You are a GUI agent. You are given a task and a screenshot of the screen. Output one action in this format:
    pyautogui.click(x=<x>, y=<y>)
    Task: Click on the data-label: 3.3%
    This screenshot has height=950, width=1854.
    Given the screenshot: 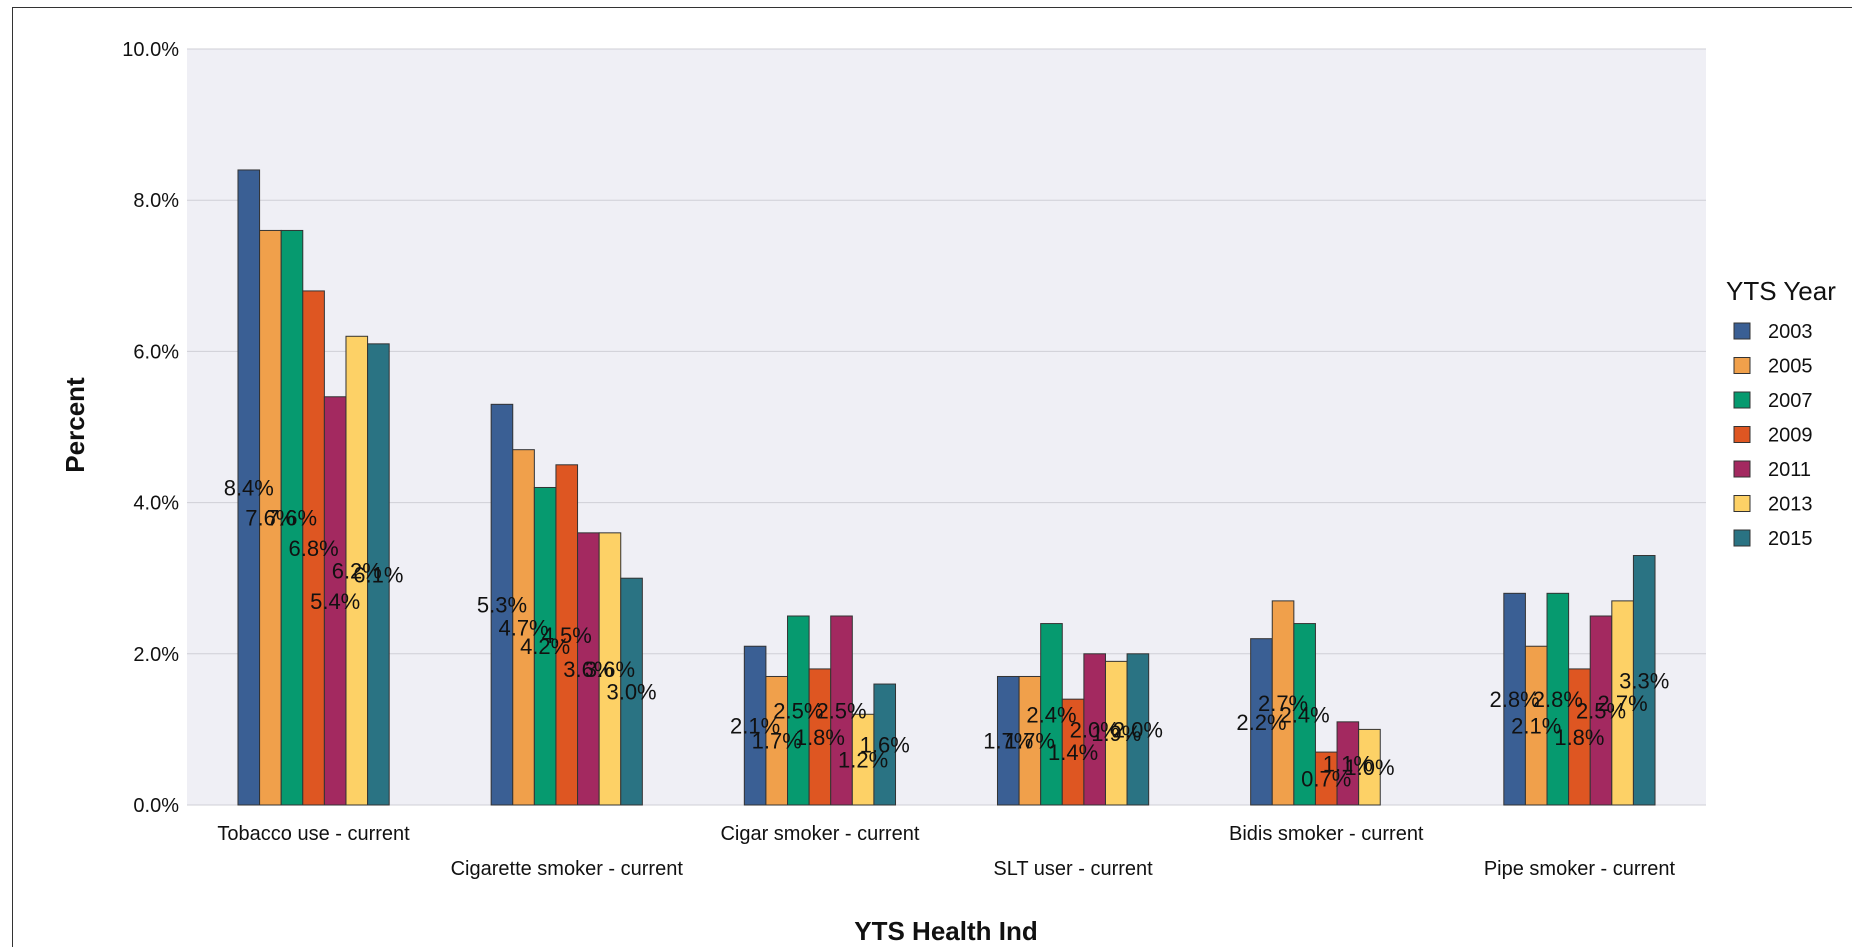 What is the action you would take?
    pyautogui.click(x=1644, y=680)
    